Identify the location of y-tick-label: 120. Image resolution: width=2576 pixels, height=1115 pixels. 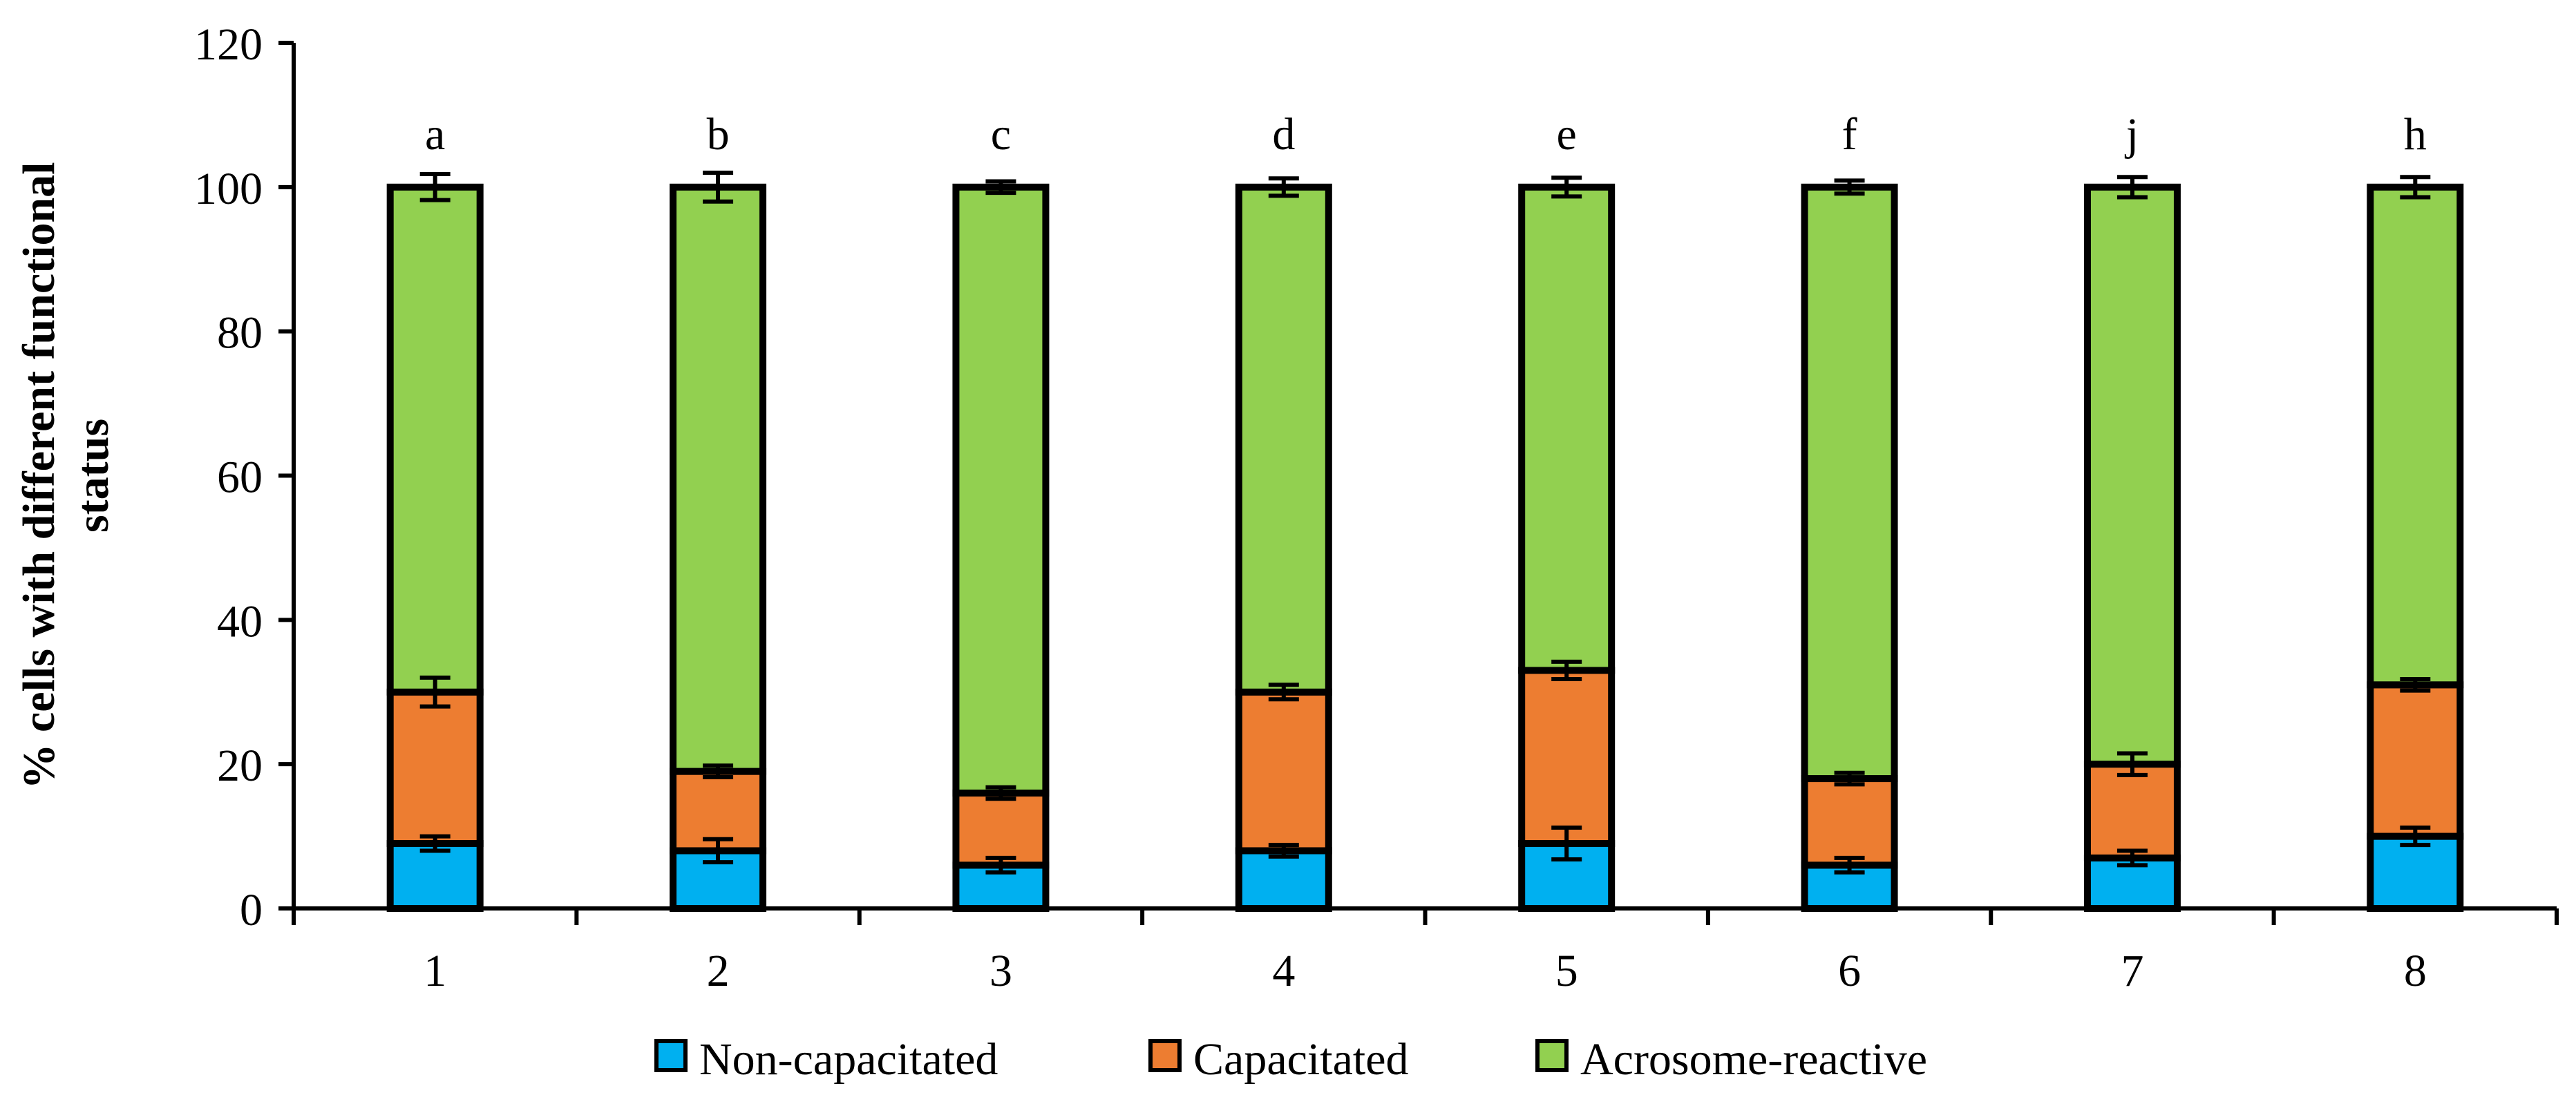
(228, 44).